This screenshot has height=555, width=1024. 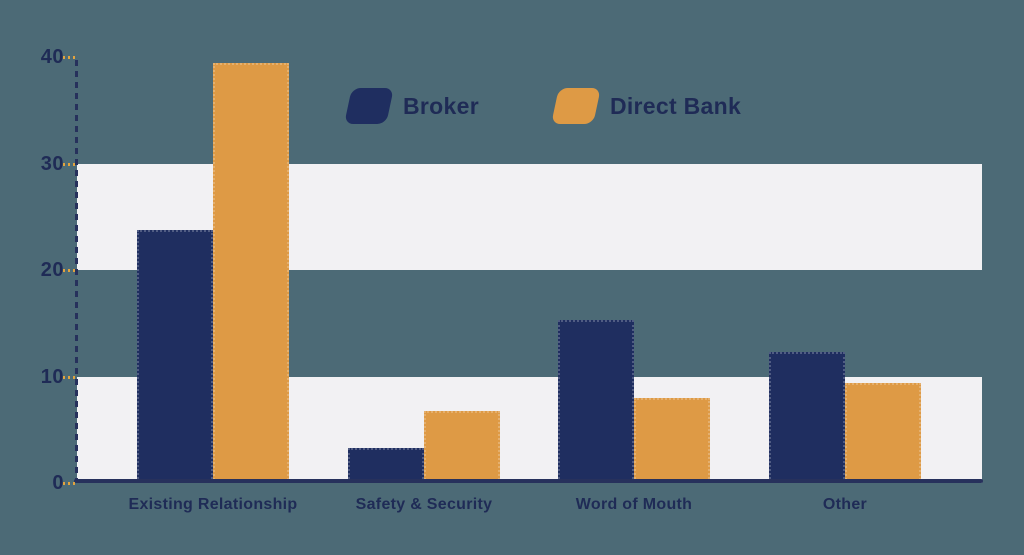 I want to click on y-tick-label-40: 40, so click(x=52, y=57).